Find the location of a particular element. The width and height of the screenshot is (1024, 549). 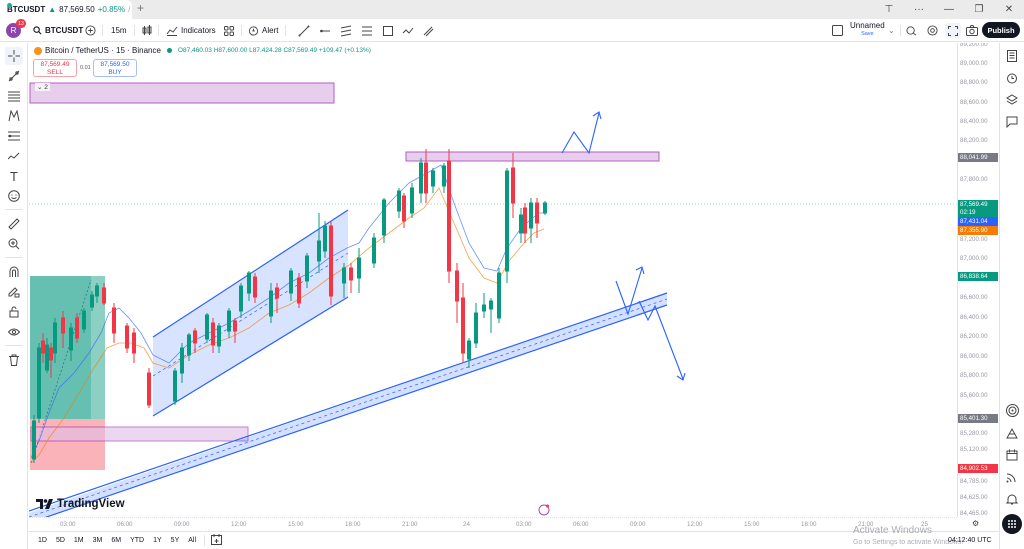

target-icon is located at coordinates (1012, 410).